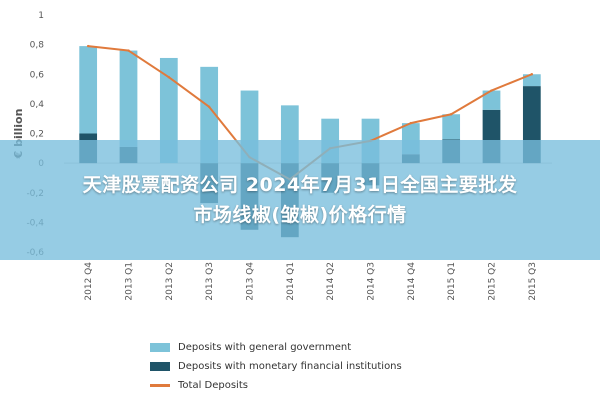  I want to click on y-tick-label-7: 0,8, so click(37, 46).